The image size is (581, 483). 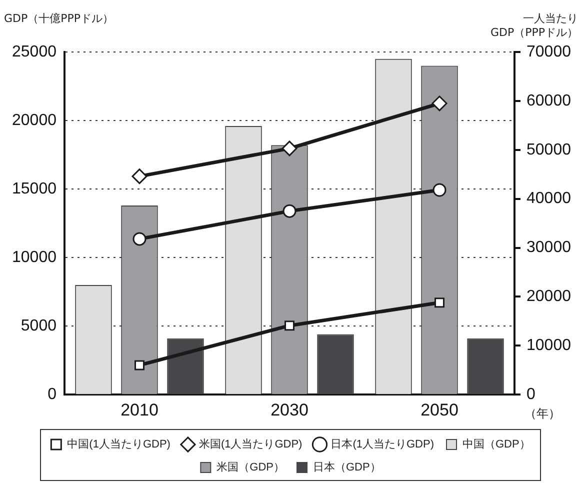 What do you see at coordinates (549, 345) in the screenshot?
I see `y2-tick-label: 10000` at bounding box center [549, 345].